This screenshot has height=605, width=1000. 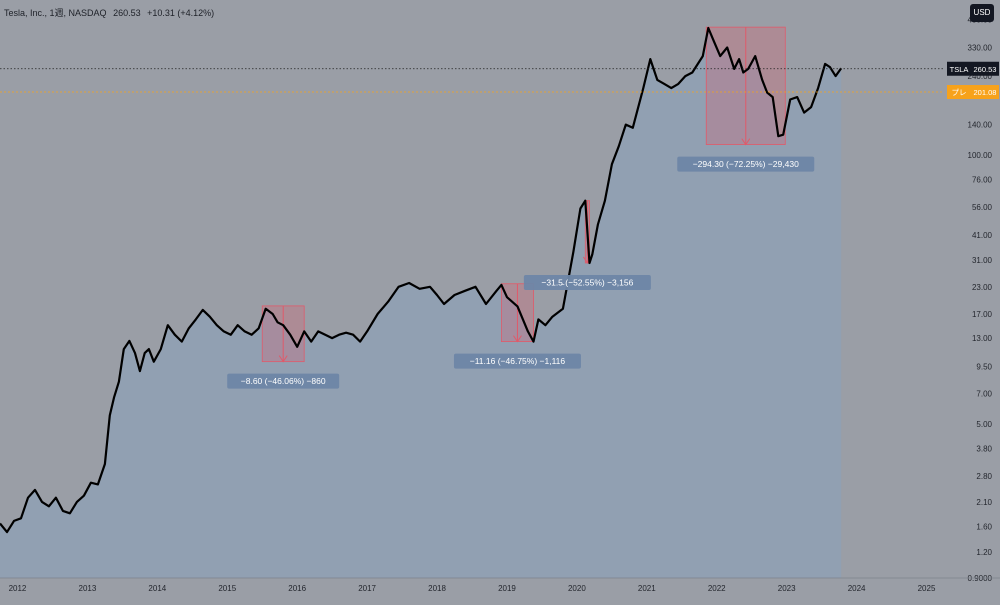 What do you see at coordinates (437, 588) in the screenshot?
I see `x-tick-label: 2018` at bounding box center [437, 588].